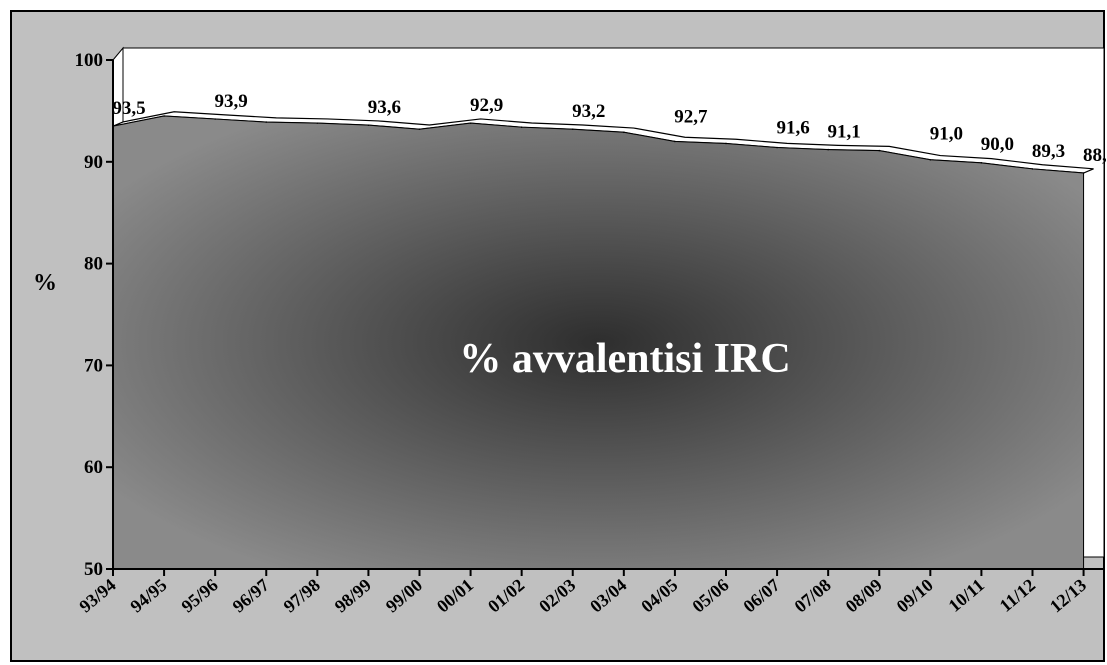 The image size is (1107, 665). I want to click on x-tick-label-12/13: 12/13, so click(1068, 596).